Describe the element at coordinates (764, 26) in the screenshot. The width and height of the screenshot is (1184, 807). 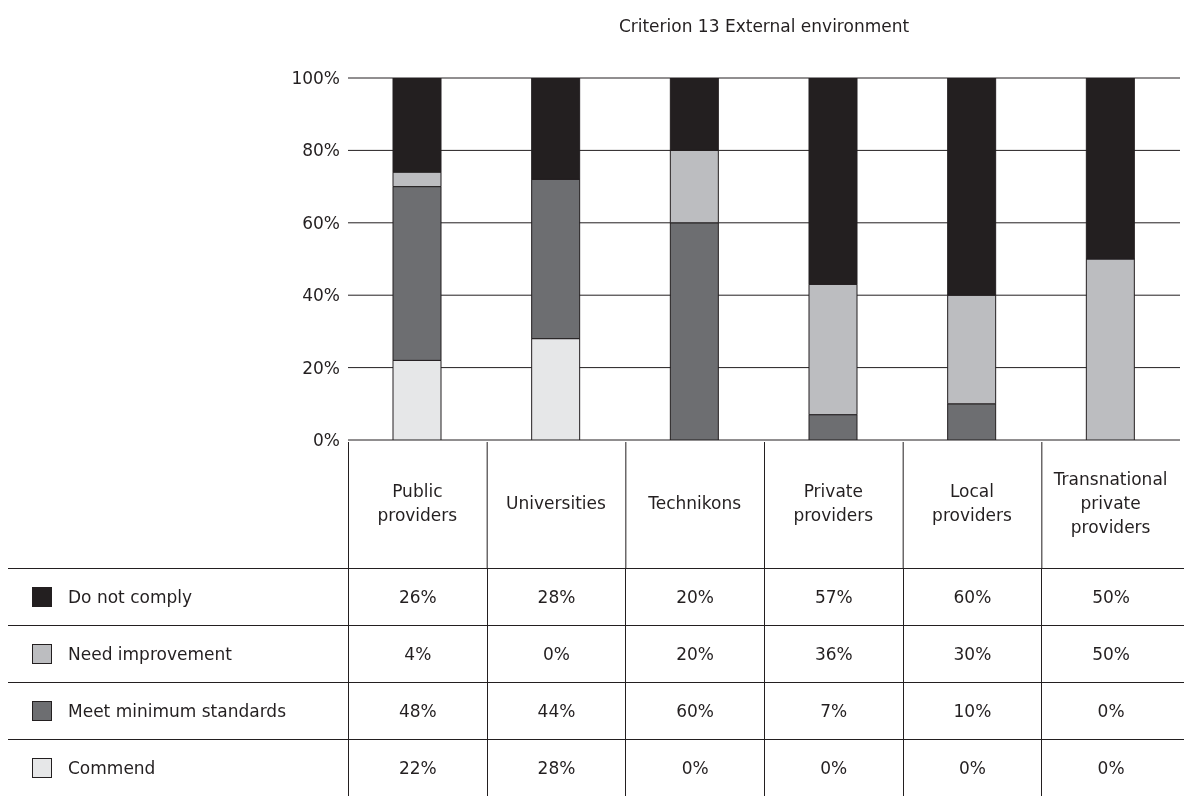
I see `chart-title: Criterion 13 External environment` at that location.